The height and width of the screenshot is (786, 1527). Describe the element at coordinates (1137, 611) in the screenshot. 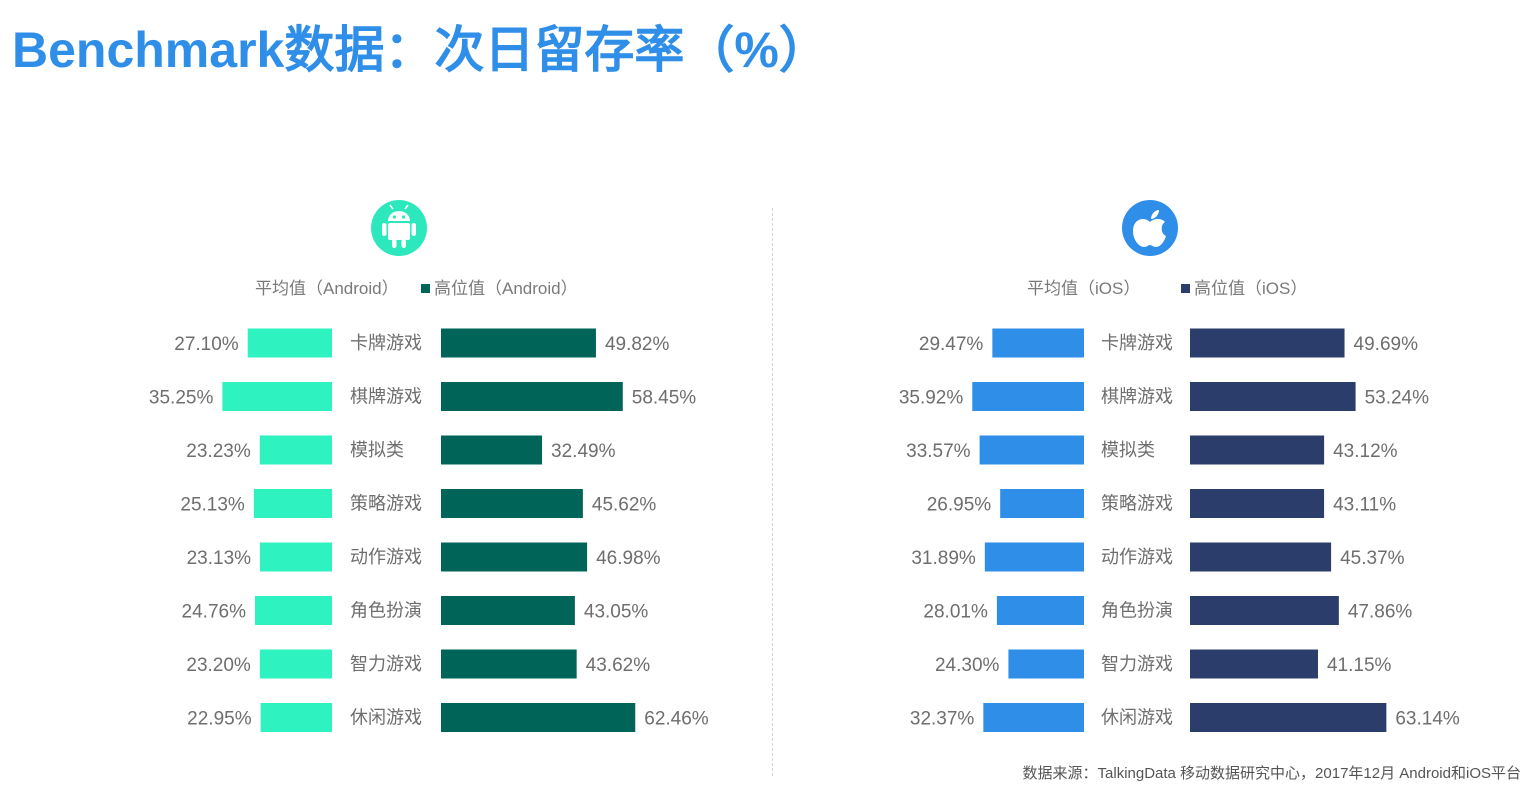

I see `ios-category-label: 角色扮演` at that location.